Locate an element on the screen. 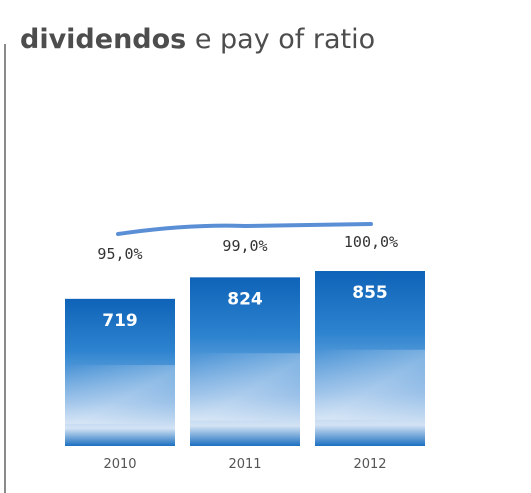  category-label-2012: 2012 is located at coordinates (369, 464).